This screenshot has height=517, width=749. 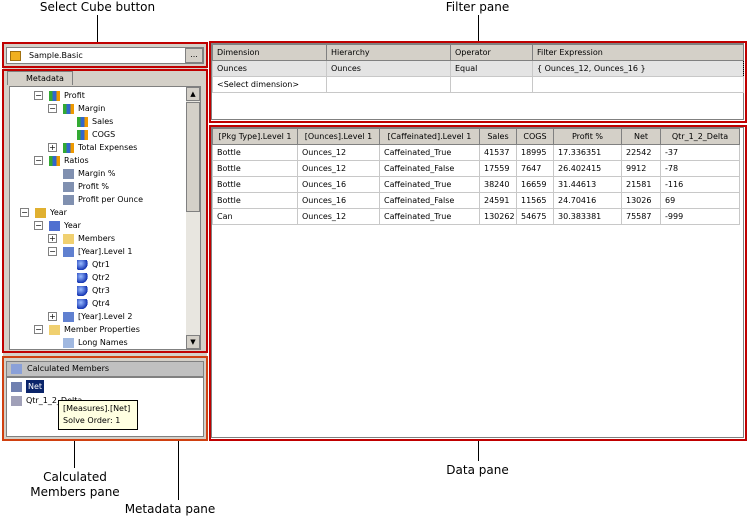 I want to click on tree-item-label: Qtr3, so click(x=101, y=290).